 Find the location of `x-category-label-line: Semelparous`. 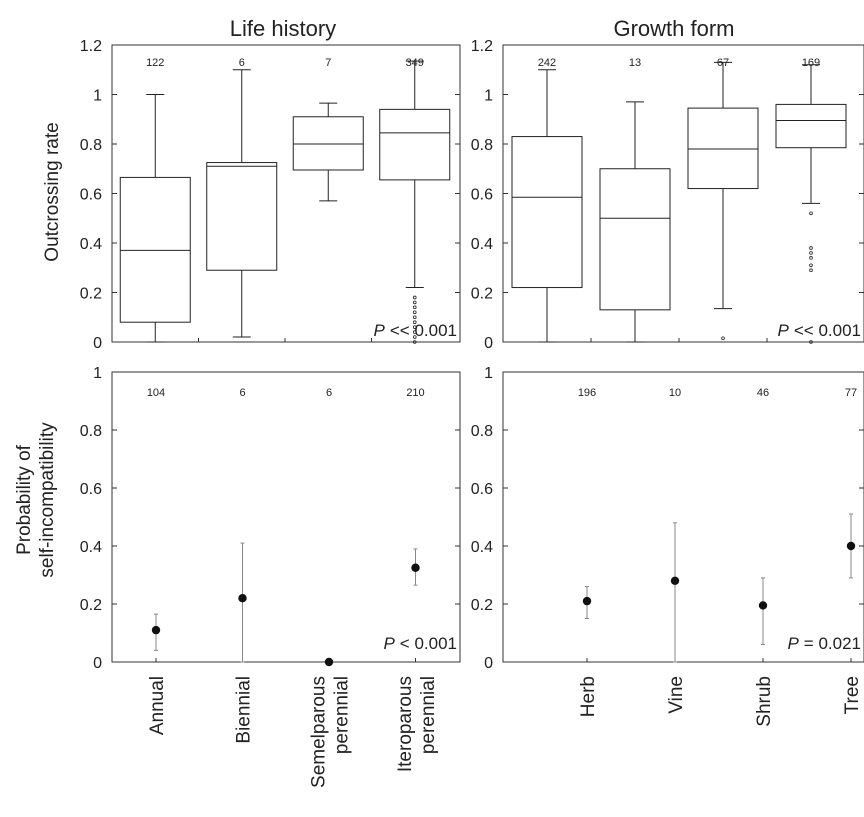

x-category-label-line: Semelparous is located at coordinates (319, 732).